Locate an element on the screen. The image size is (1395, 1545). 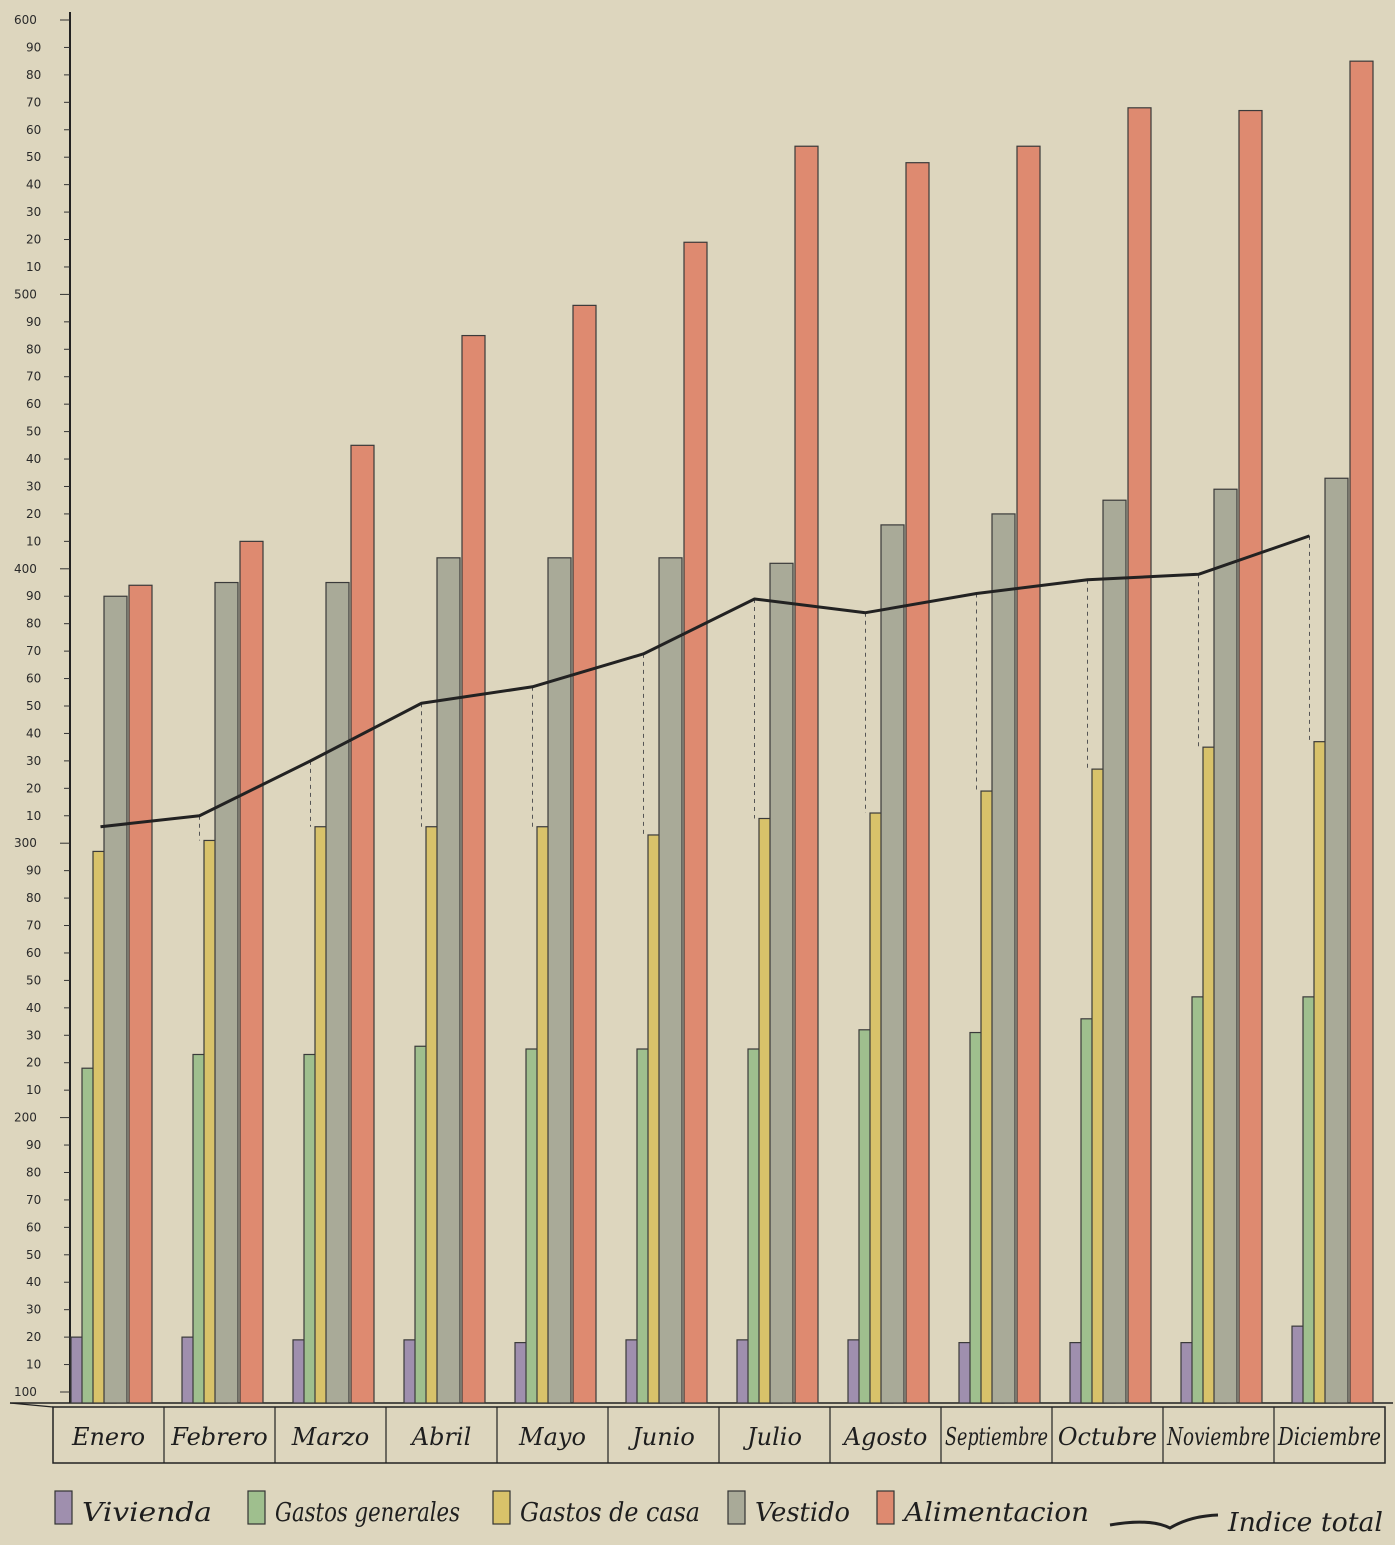
legend-label: Vestido is located at coordinates (802, 1513).